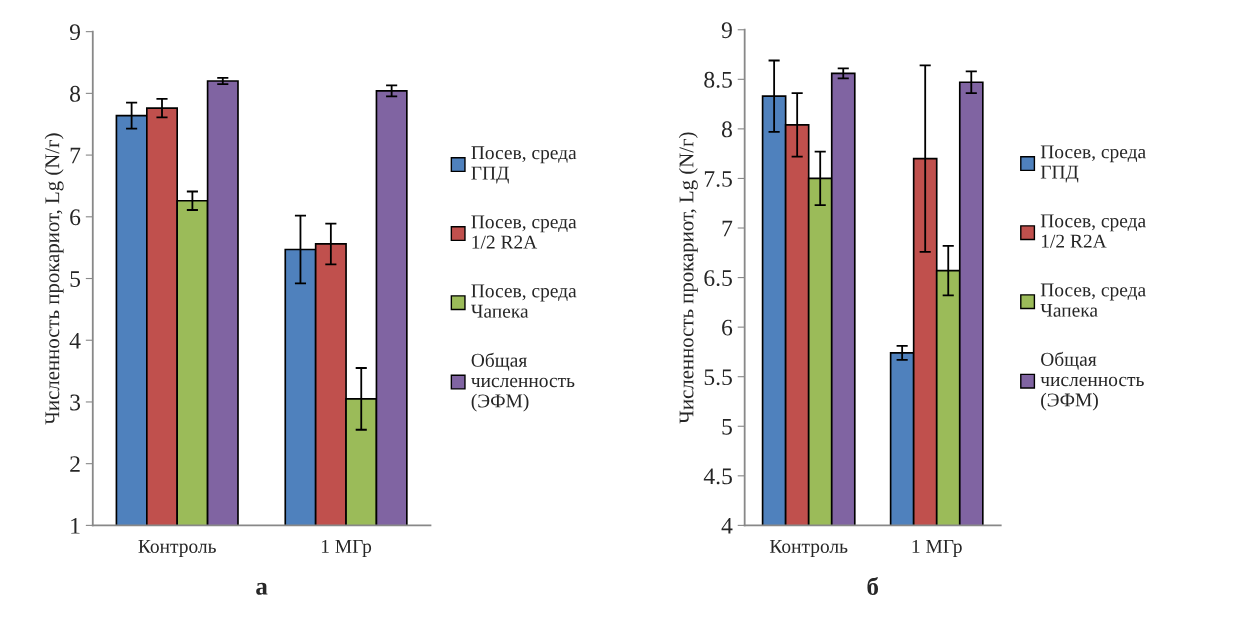 This screenshot has width=1237, height=633. Describe the element at coordinates (262, 588) in the screenshot. I see `text: а` at that location.